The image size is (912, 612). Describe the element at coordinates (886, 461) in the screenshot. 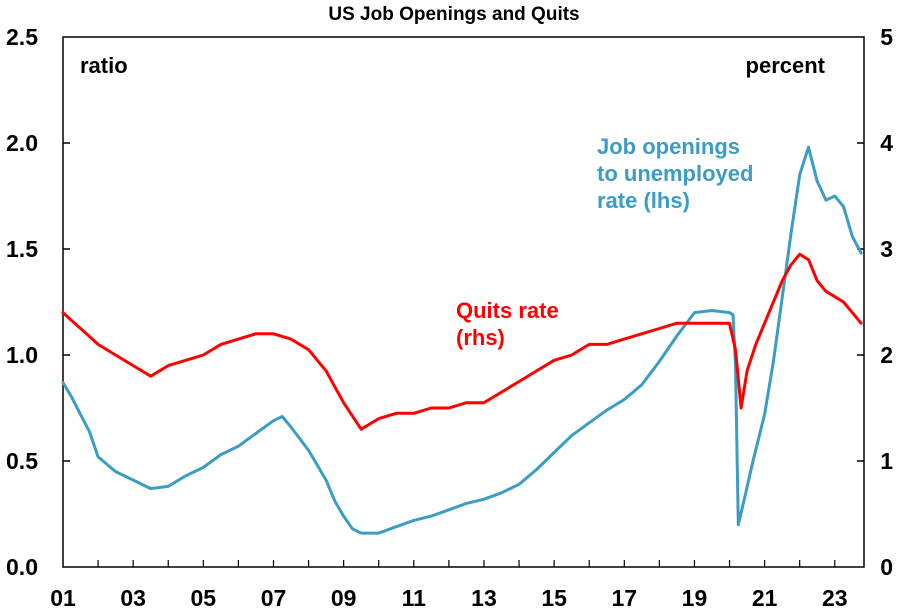

I see `right-tick-label: 1` at that location.